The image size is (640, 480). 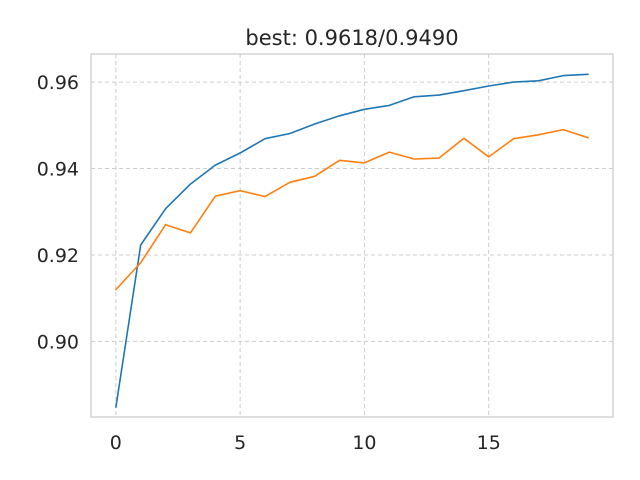 What do you see at coordinates (58, 212) in the screenshot?
I see `y-axis-ticks: 0.90 0.92 0.94 0.96` at bounding box center [58, 212].